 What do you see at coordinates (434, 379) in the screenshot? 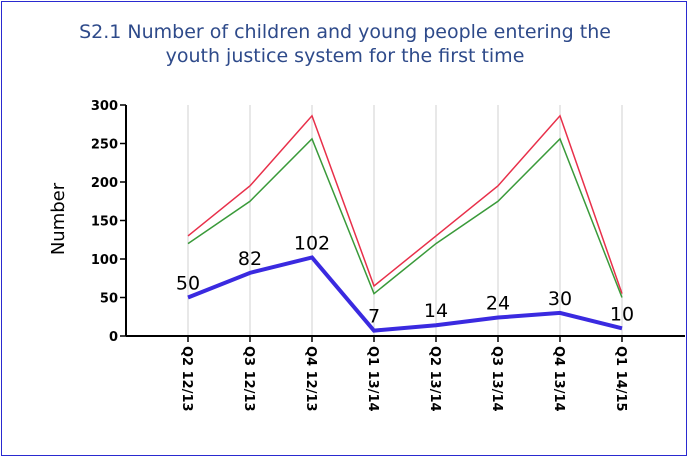
I see `x-tick-label: Q2 13/14` at bounding box center [434, 379].